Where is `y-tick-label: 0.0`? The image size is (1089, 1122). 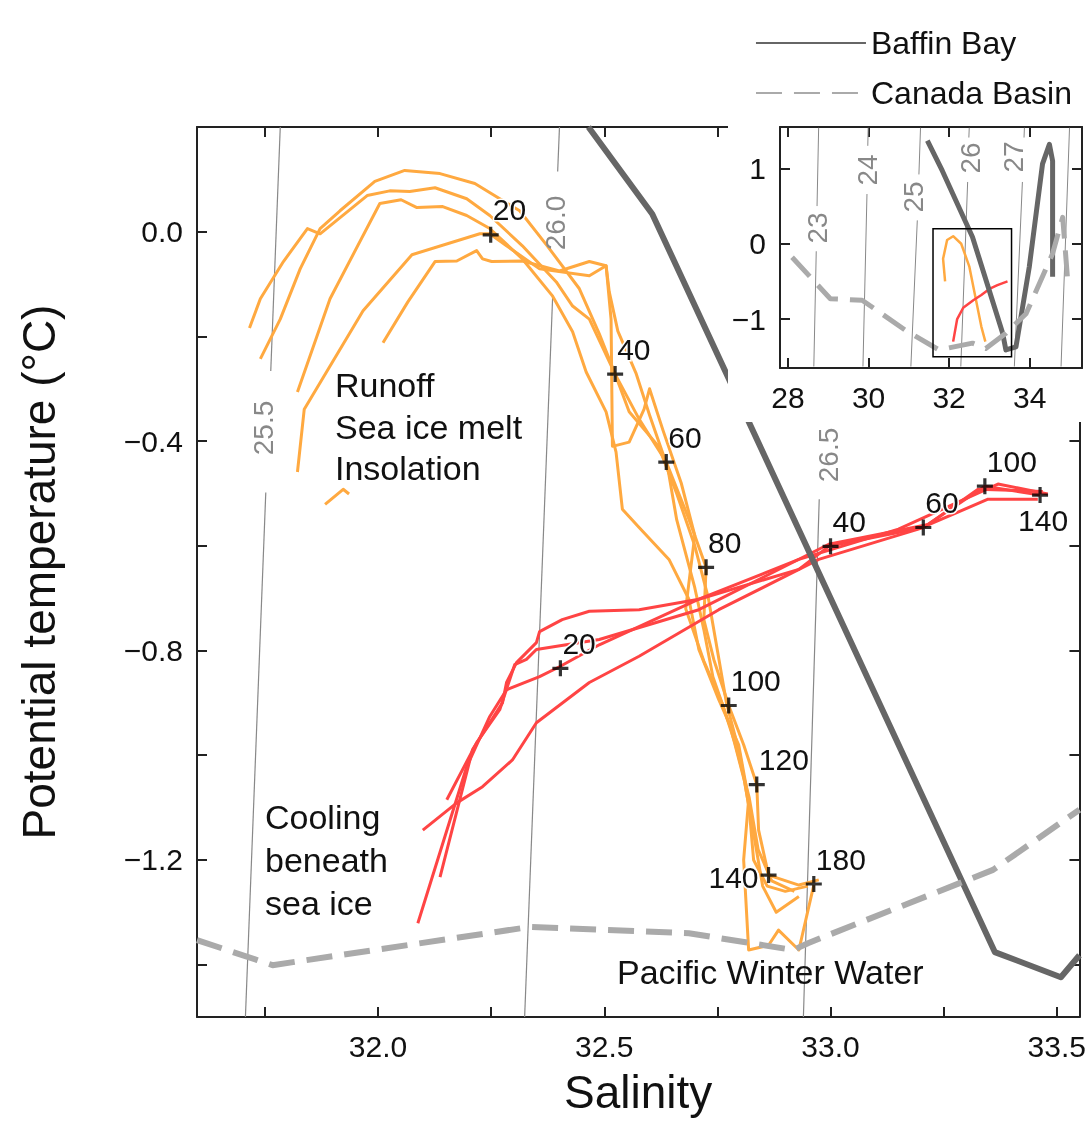
y-tick-label: 0.0 is located at coordinates (162, 232).